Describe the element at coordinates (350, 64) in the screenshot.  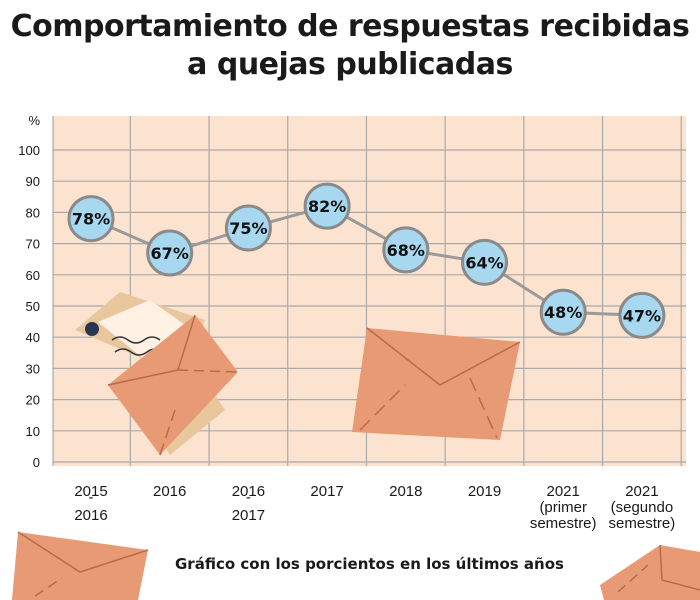
I see `chart-title-line-2: a quejas publicadas` at that location.